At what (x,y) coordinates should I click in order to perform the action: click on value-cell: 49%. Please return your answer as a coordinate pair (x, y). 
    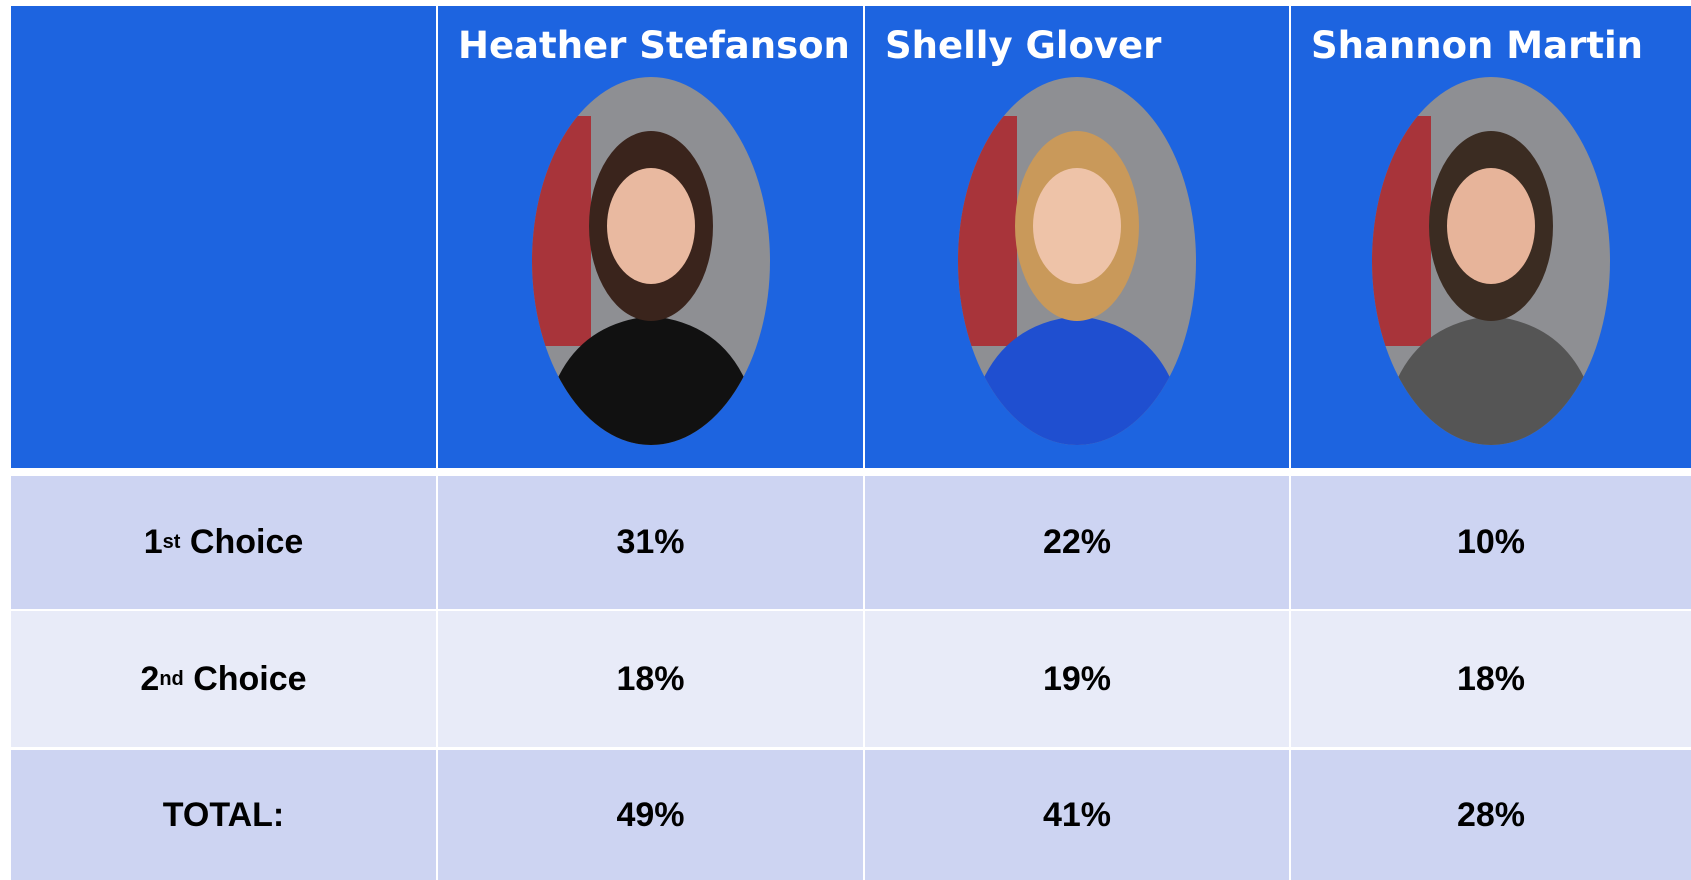
    Looking at the image, I should click on (650, 815).